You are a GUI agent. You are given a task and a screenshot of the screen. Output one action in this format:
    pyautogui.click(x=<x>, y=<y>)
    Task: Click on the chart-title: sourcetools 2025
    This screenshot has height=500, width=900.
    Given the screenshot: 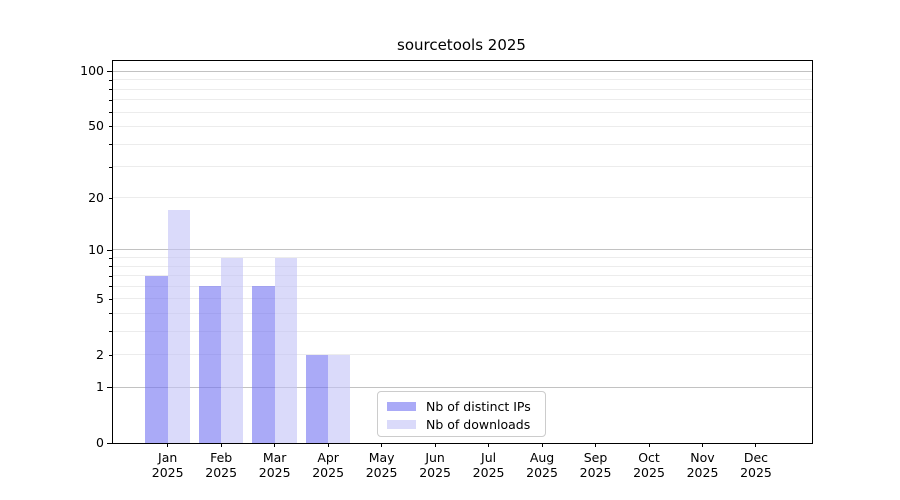 What is the action you would take?
    pyautogui.click(x=461, y=45)
    